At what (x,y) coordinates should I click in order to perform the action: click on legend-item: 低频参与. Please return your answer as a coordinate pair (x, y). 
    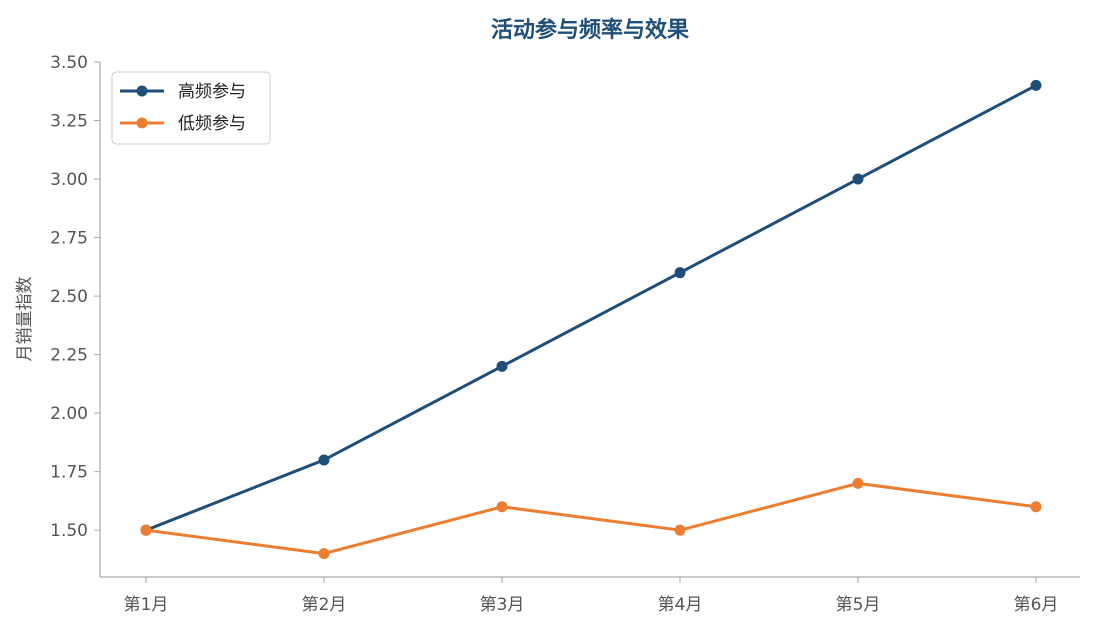
    Looking at the image, I should click on (183, 124).